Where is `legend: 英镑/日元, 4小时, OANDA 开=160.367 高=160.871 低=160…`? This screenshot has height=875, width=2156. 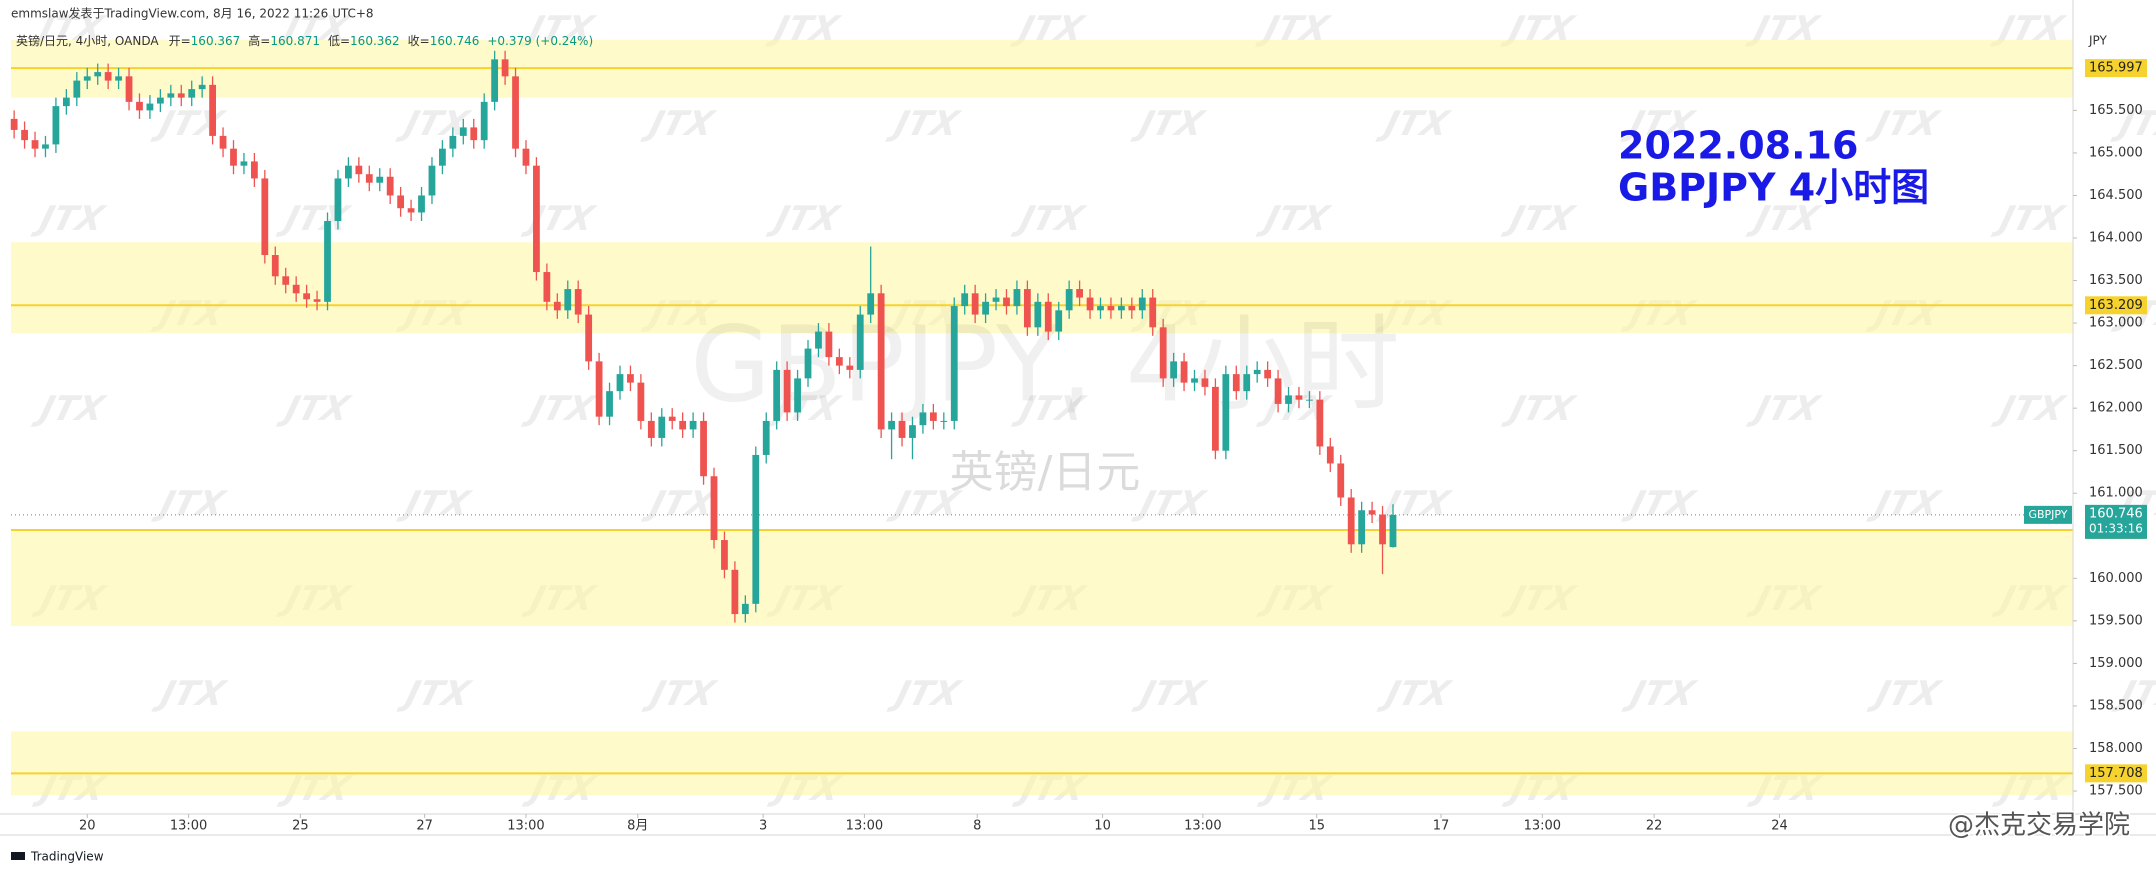
legend: 英镑/日元, 4小时, OANDA 开=160.367 高=160.871 低=160… is located at coordinates (304, 40).